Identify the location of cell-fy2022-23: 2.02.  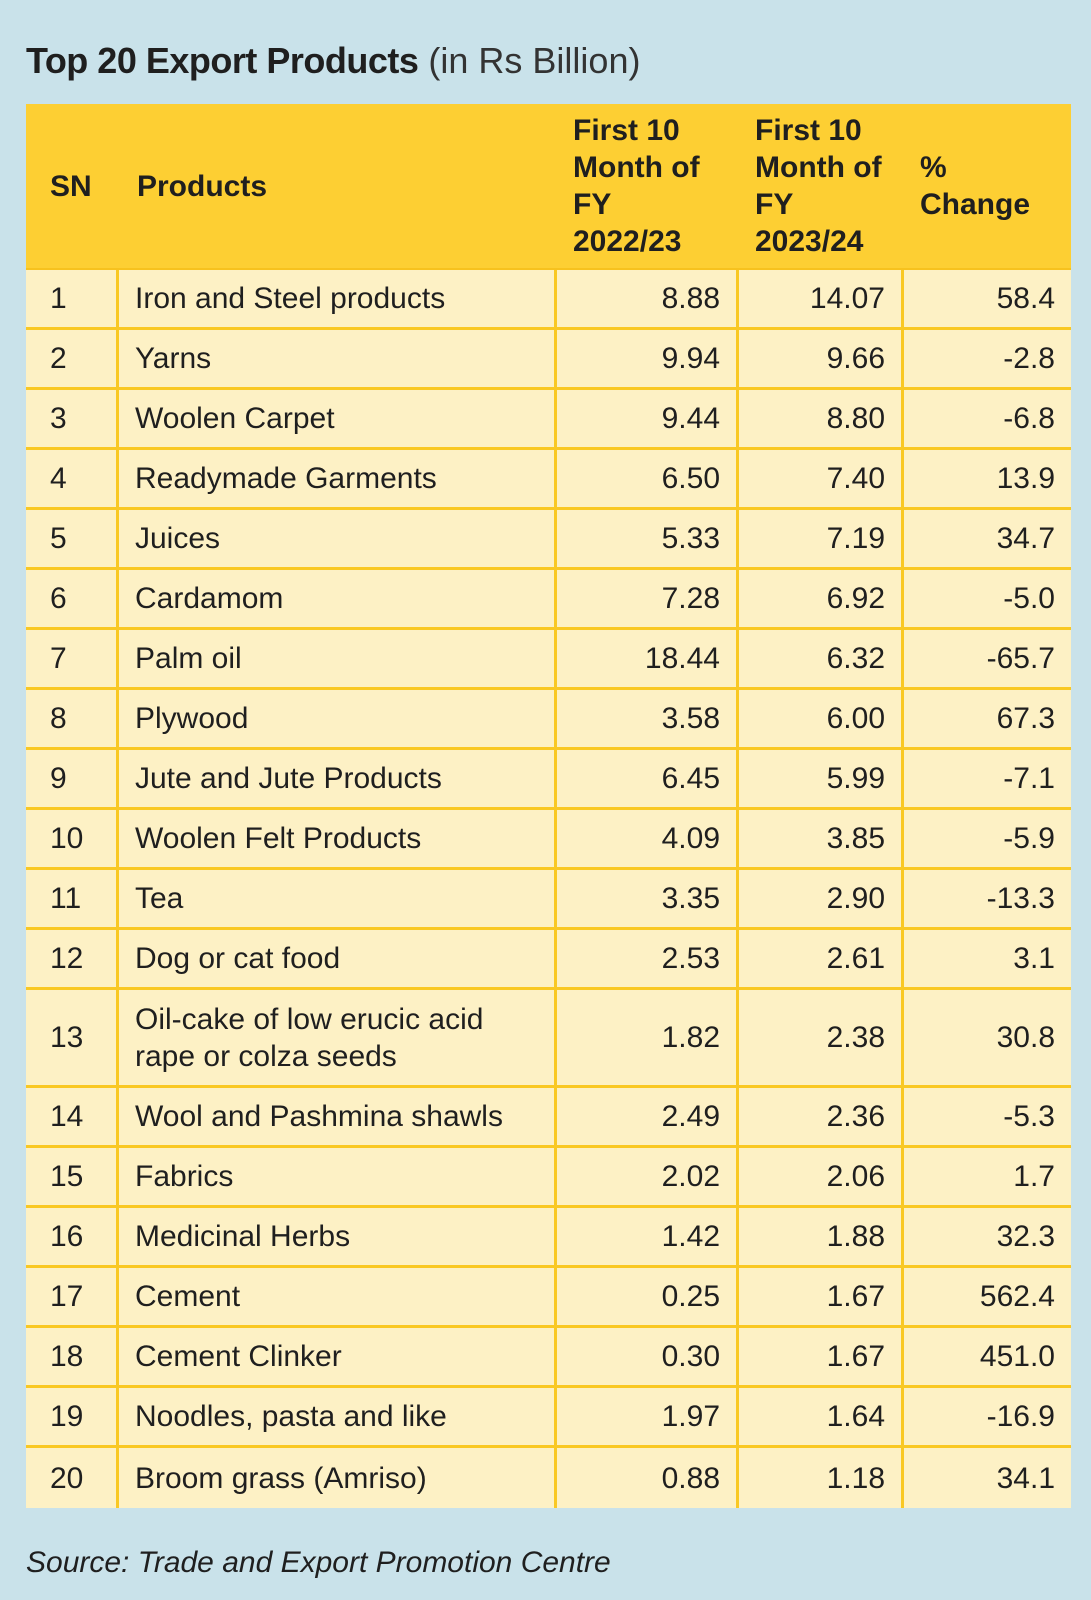
(648, 1178).